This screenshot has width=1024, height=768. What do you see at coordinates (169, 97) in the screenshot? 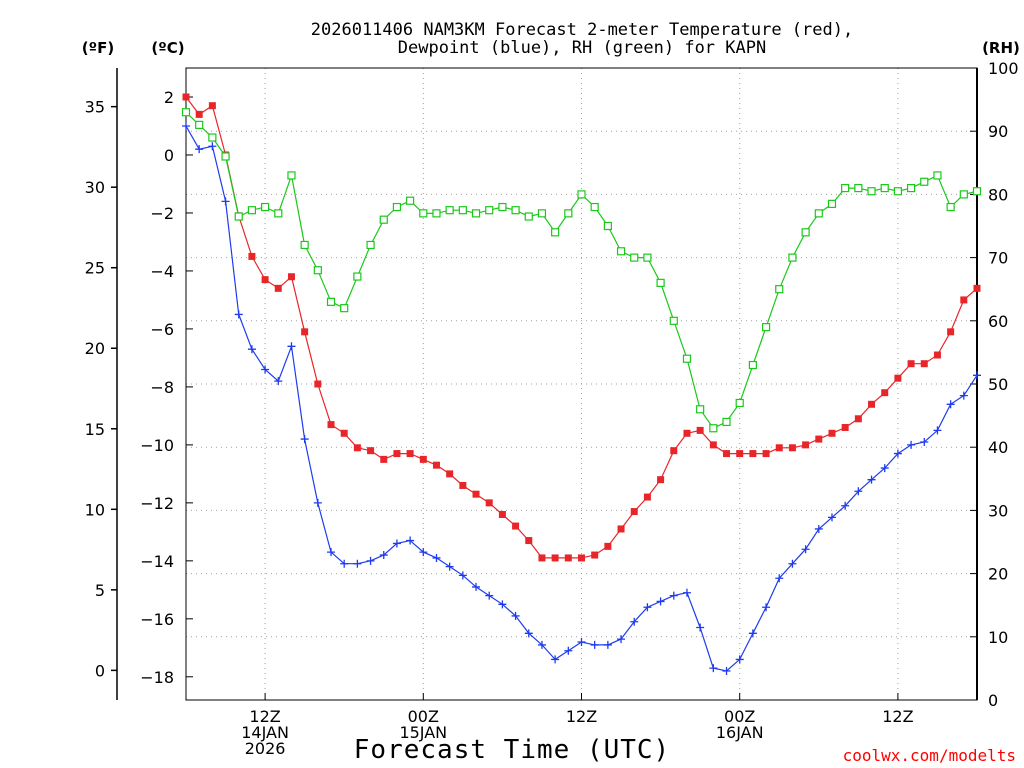
I see `celsius-tick-label: 2` at bounding box center [169, 97].